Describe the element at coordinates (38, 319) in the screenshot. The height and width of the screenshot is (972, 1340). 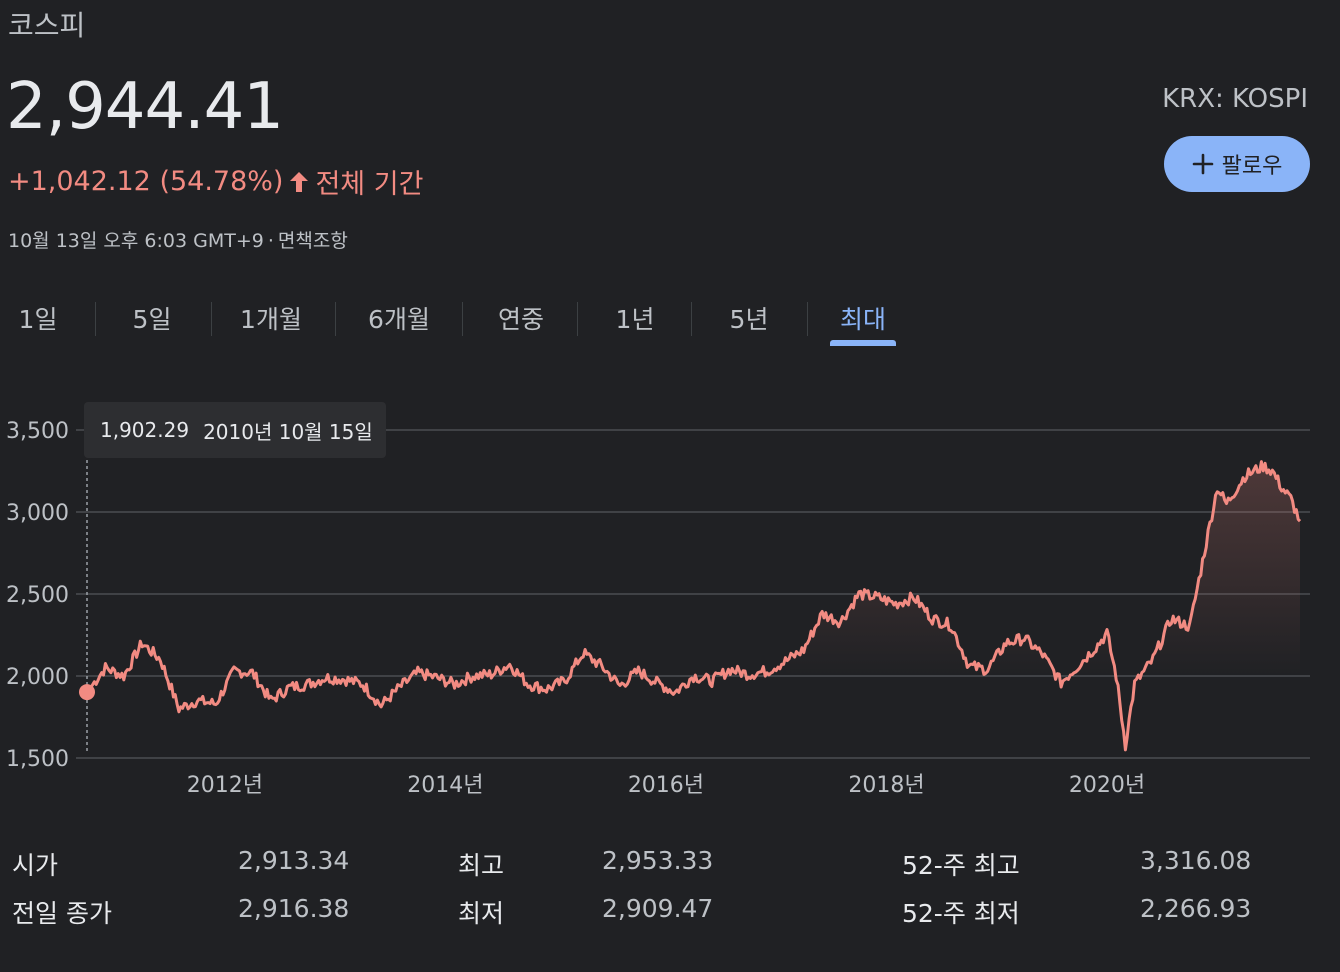
I see `tab-1d: 1일` at that location.